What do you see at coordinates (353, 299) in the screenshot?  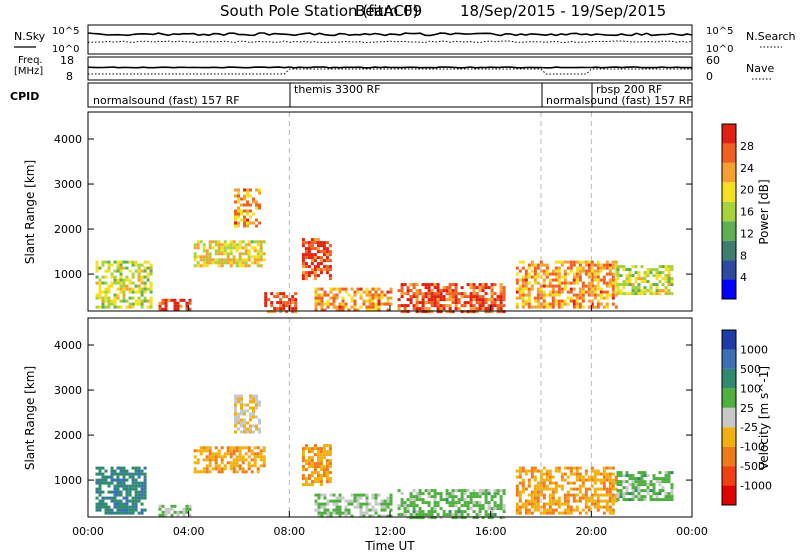 I see `echo-region` at bounding box center [353, 299].